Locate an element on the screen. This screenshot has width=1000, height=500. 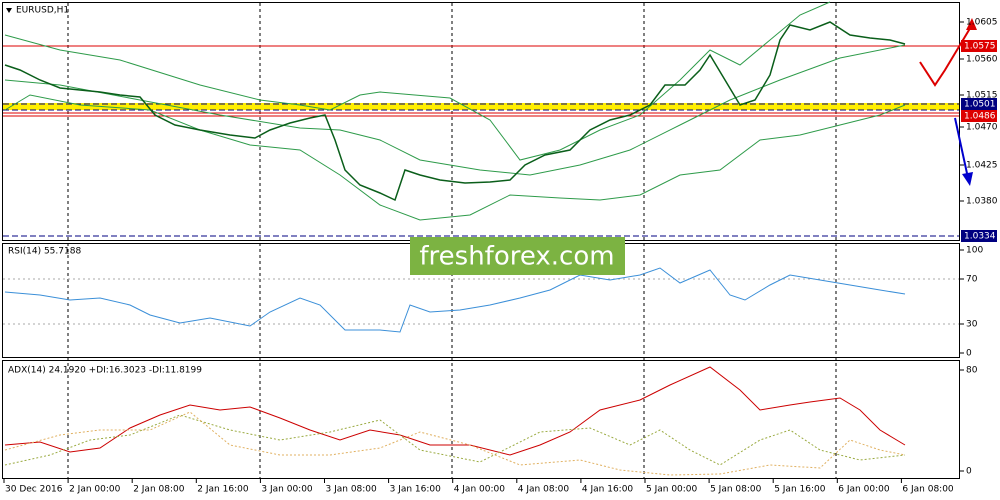
price-tag-label: 1.0501 is located at coordinates (980, 105).